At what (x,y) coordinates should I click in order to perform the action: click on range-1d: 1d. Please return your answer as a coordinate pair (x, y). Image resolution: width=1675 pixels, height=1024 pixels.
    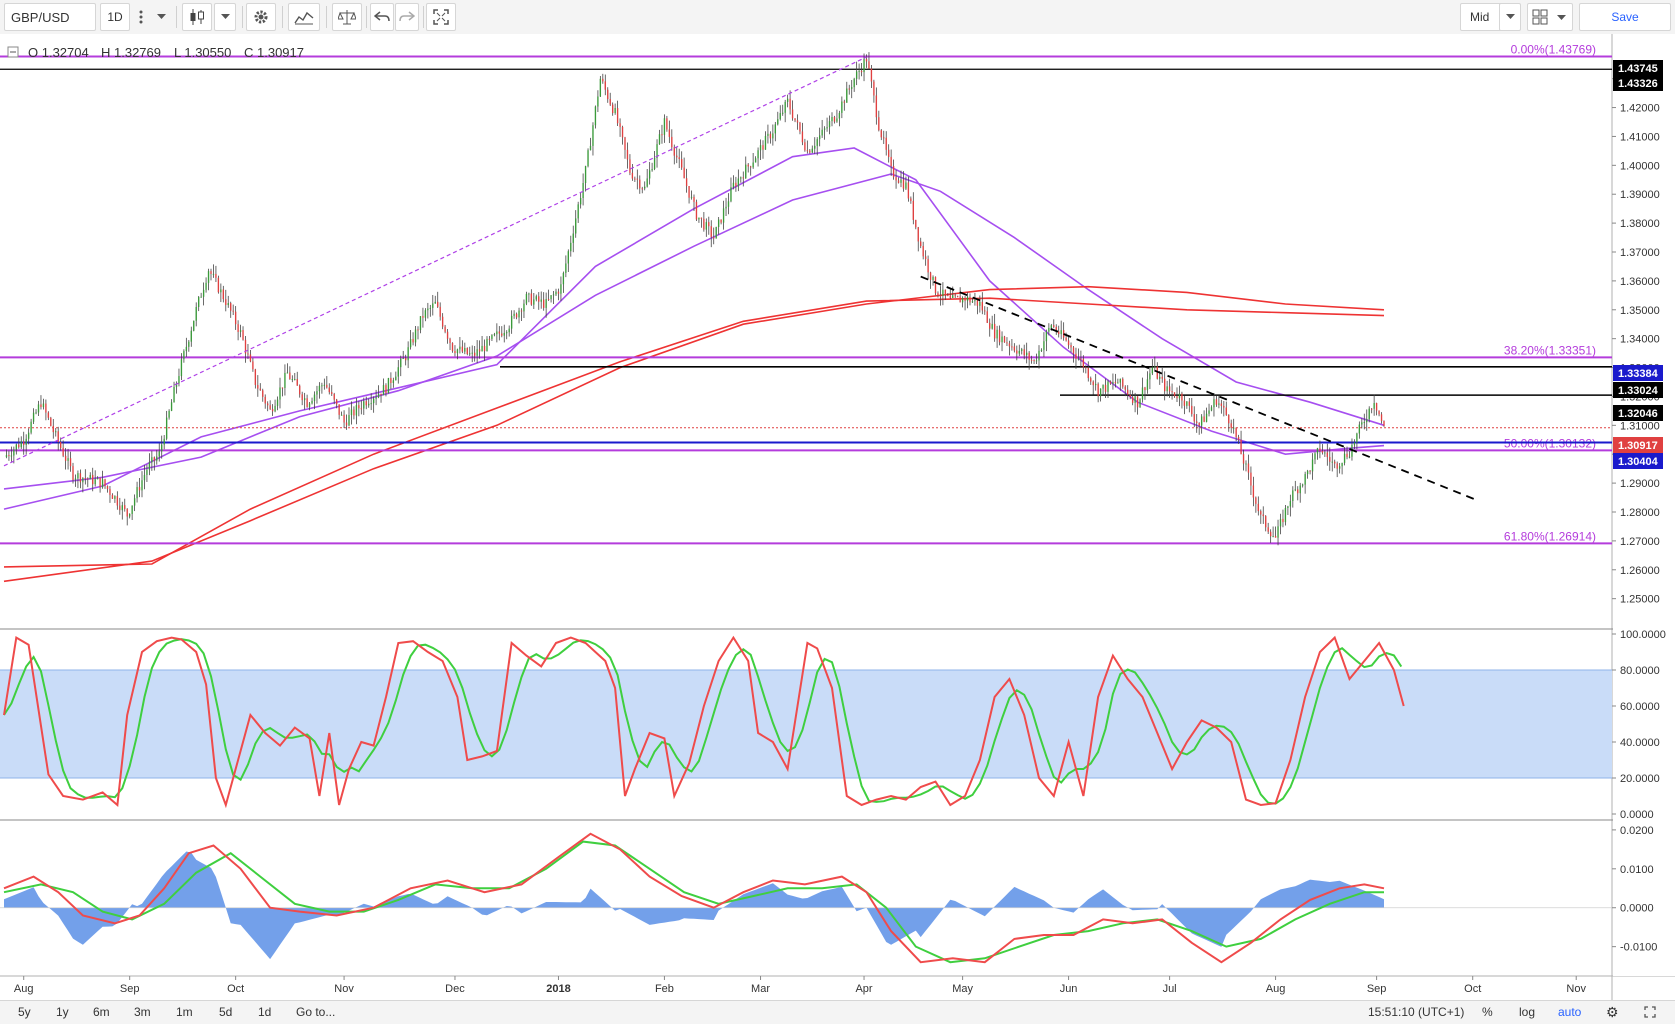
    Looking at the image, I should click on (265, 1012).